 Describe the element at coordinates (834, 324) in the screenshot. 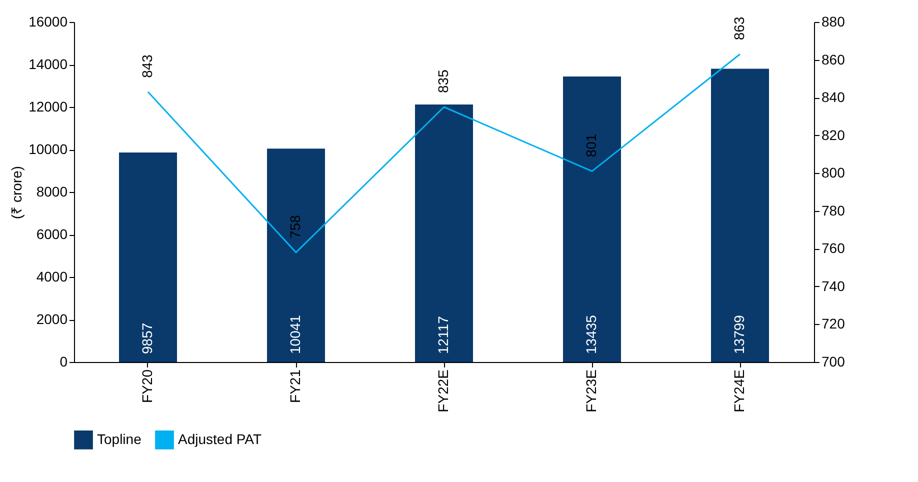

I see `y2-tick-label: 720` at that location.